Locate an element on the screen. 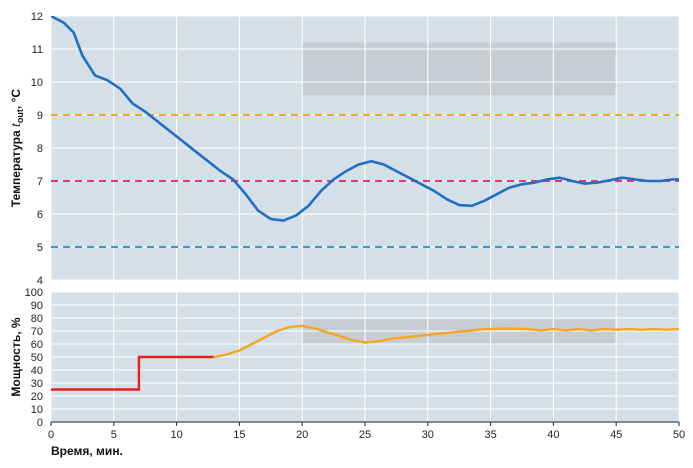 The height and width of the screenshot is (468, 693). x-tick-25: 25 is located at coordinates (365, 435).